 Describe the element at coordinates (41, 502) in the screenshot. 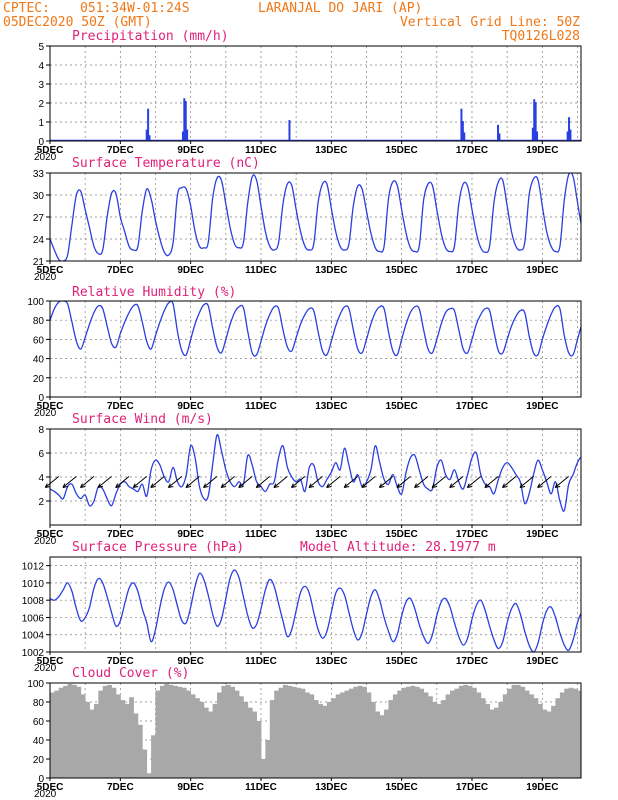

I see `y-tick-label: 2` at that location.